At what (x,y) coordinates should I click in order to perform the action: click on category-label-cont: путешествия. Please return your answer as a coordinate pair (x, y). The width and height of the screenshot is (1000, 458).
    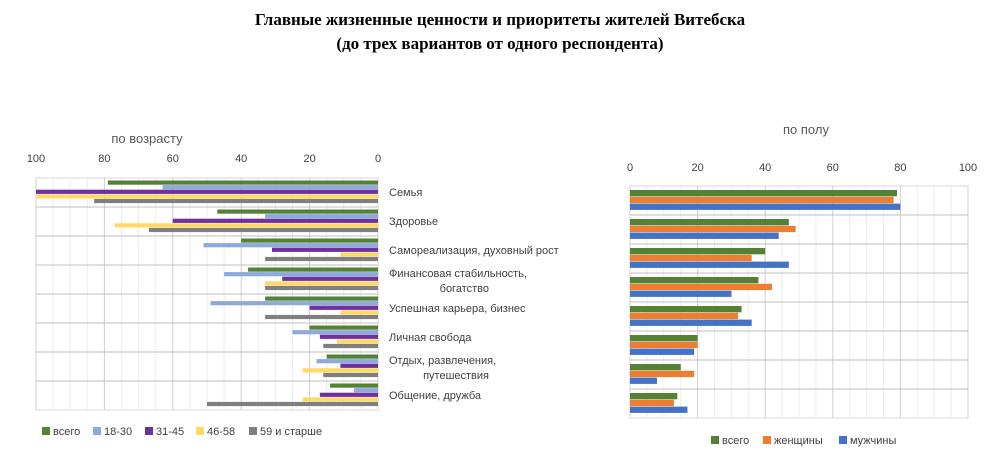
    Looking at the image, I should click on (456, 376).